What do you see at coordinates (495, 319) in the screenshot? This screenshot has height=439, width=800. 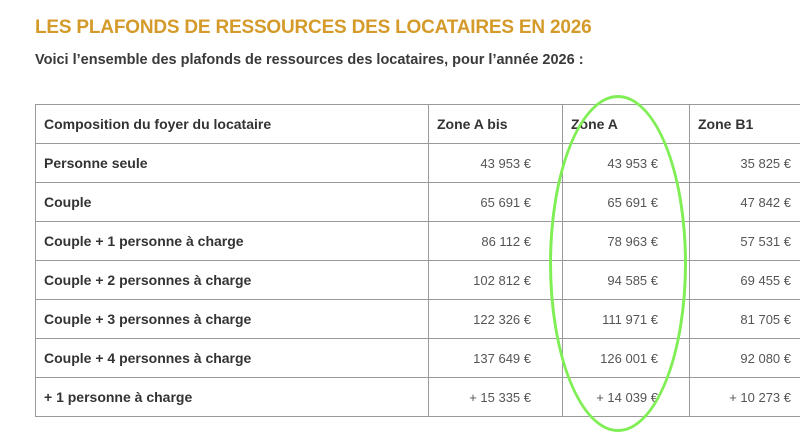 I see `cell-zone-a-bis: 122 326 €` at bounding box center [495, 319].